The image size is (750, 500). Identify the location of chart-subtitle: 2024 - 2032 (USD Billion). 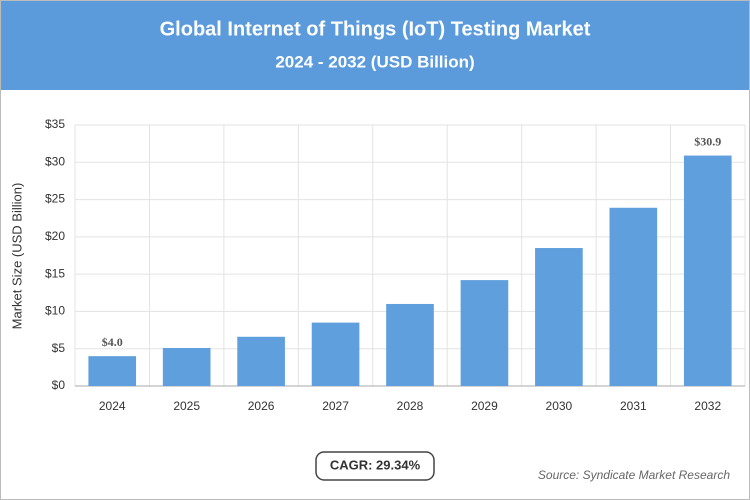
(374, 61).